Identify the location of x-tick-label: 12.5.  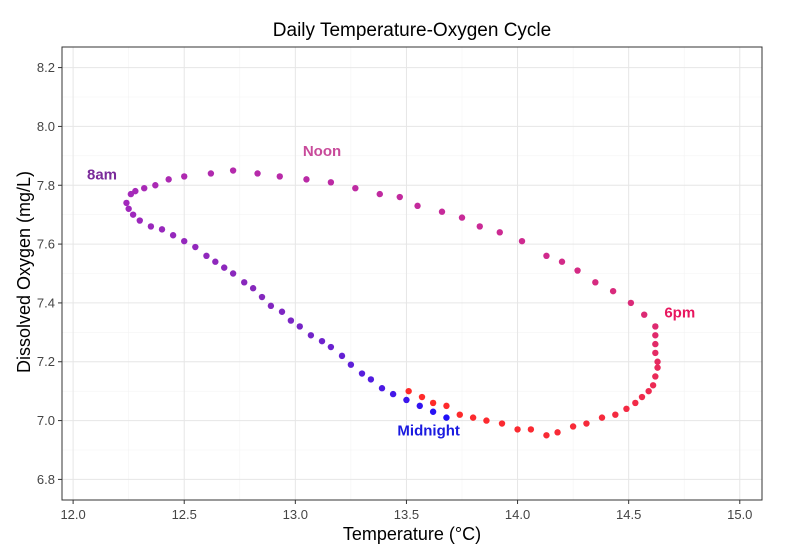
(184, 514).